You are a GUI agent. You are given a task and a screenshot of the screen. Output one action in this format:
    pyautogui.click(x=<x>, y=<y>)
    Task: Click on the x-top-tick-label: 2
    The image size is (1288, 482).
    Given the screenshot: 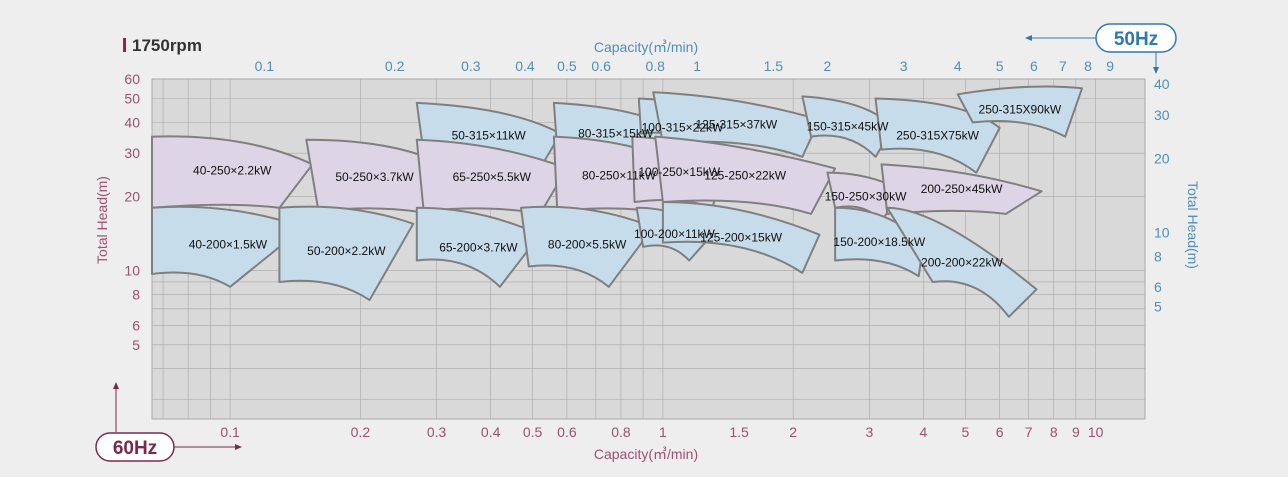 What is the action you would take?
    pyautogui.click(x=828, y=66)
    